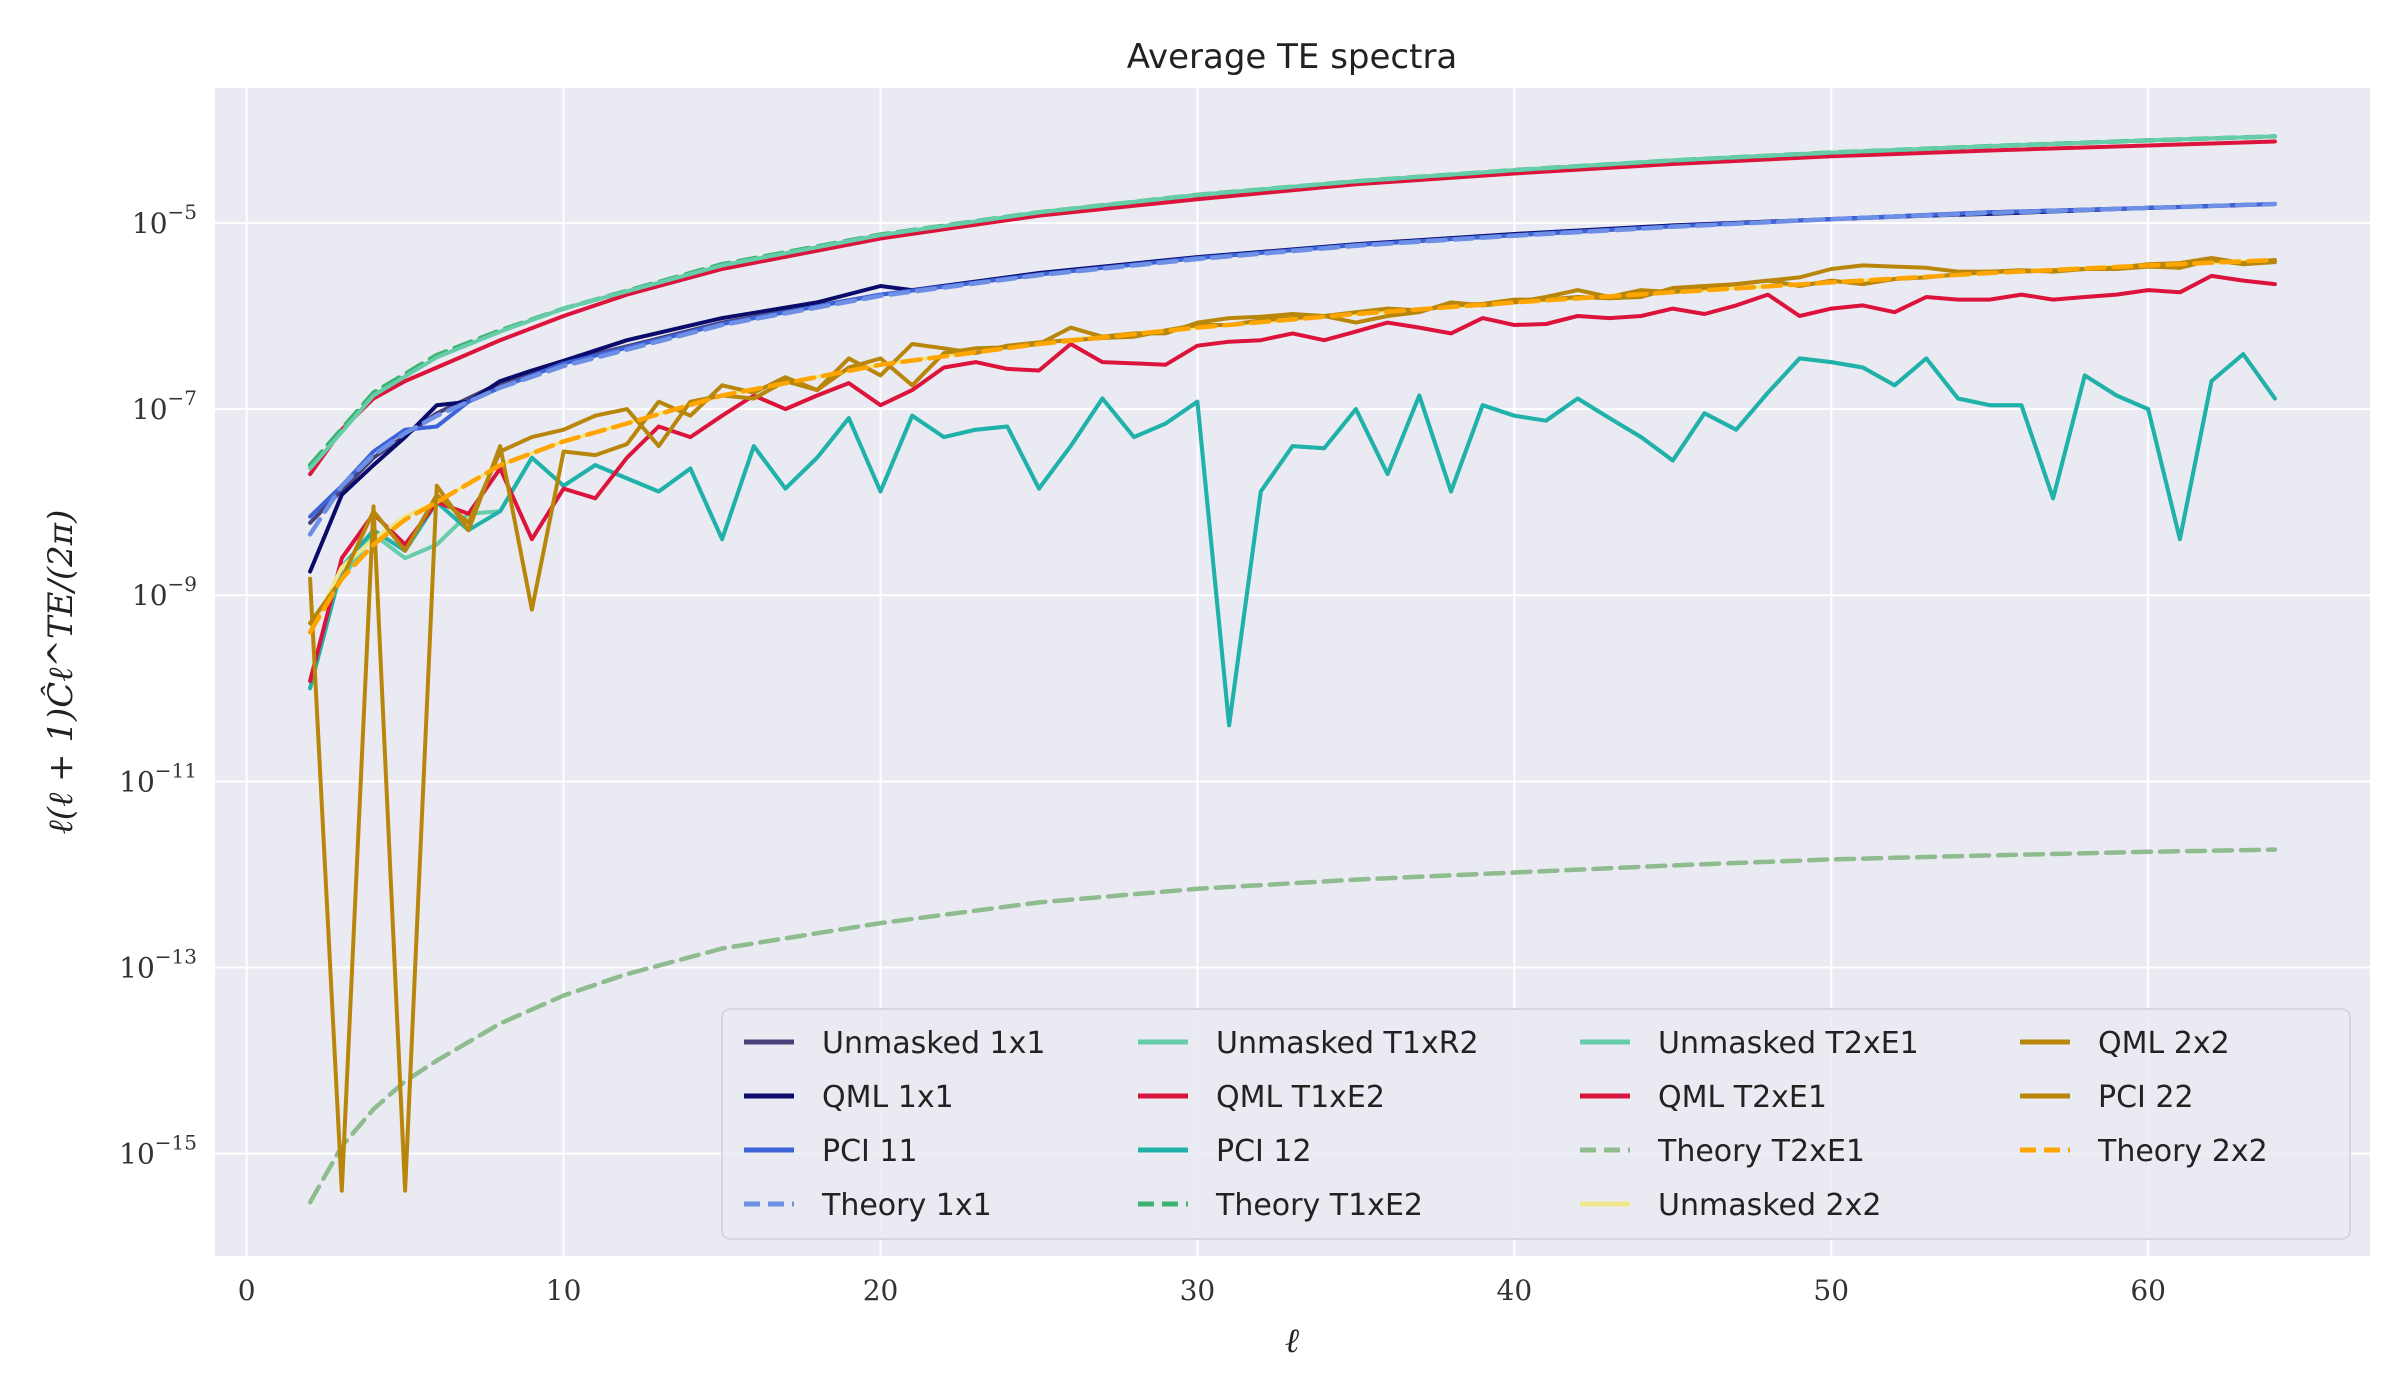 The image size is (2400, 1400). What do you see at coordinates (1515, 1290) in the screenshot?
I see `x-tick-label: 40` at bounding box center [1515, 1290].